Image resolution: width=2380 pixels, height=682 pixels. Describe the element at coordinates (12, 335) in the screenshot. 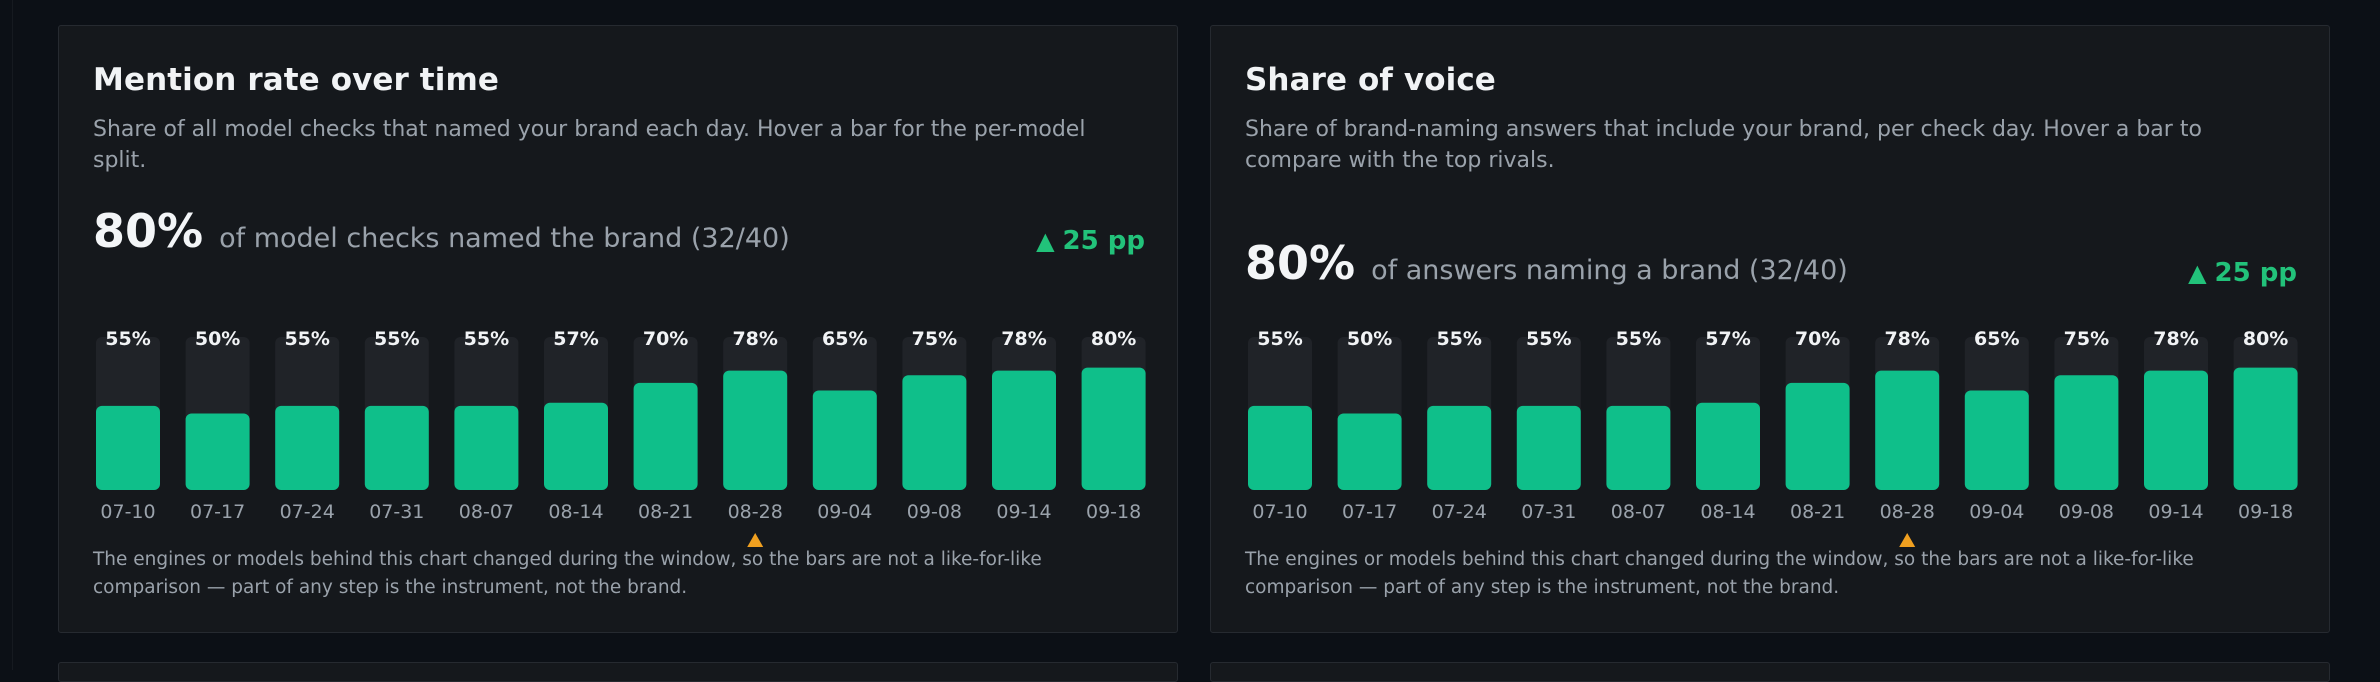

I see `window-edge` at that location.